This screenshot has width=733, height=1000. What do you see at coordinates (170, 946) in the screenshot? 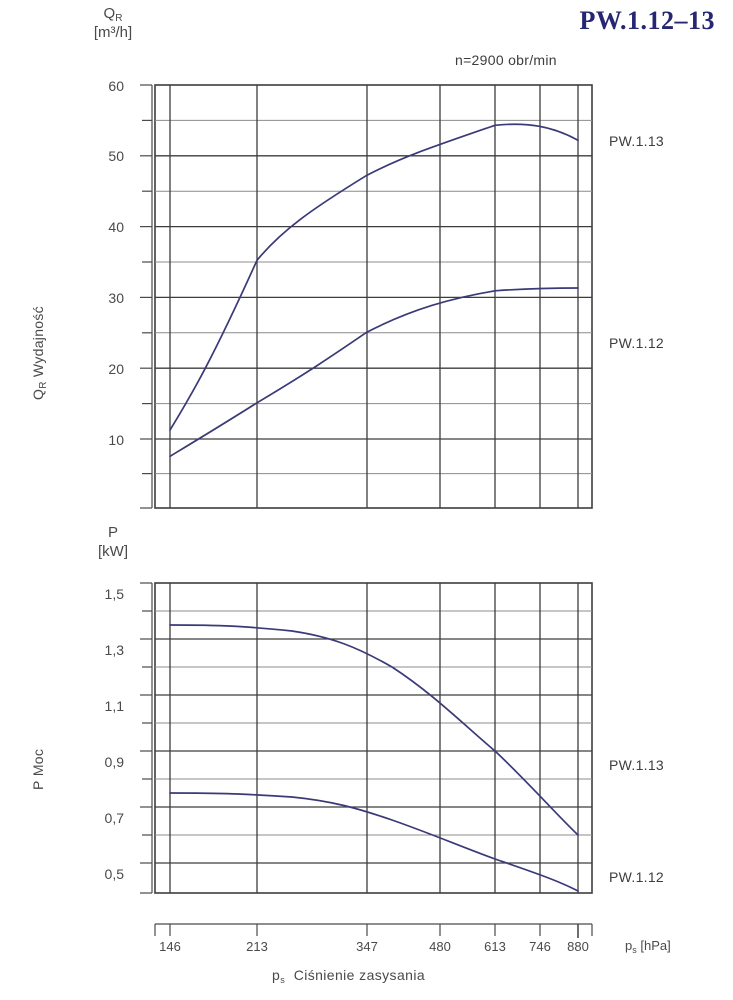
I see `xtick-146: 146` at bounding box center [170, 946].